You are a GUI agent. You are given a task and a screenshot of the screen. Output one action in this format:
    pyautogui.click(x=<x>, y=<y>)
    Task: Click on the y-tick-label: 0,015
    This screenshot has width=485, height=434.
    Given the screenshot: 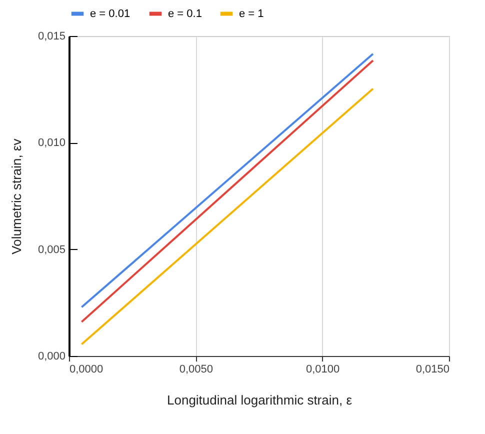 What is the action you would take?
    pyautogui.click(x=52, y=36)
    